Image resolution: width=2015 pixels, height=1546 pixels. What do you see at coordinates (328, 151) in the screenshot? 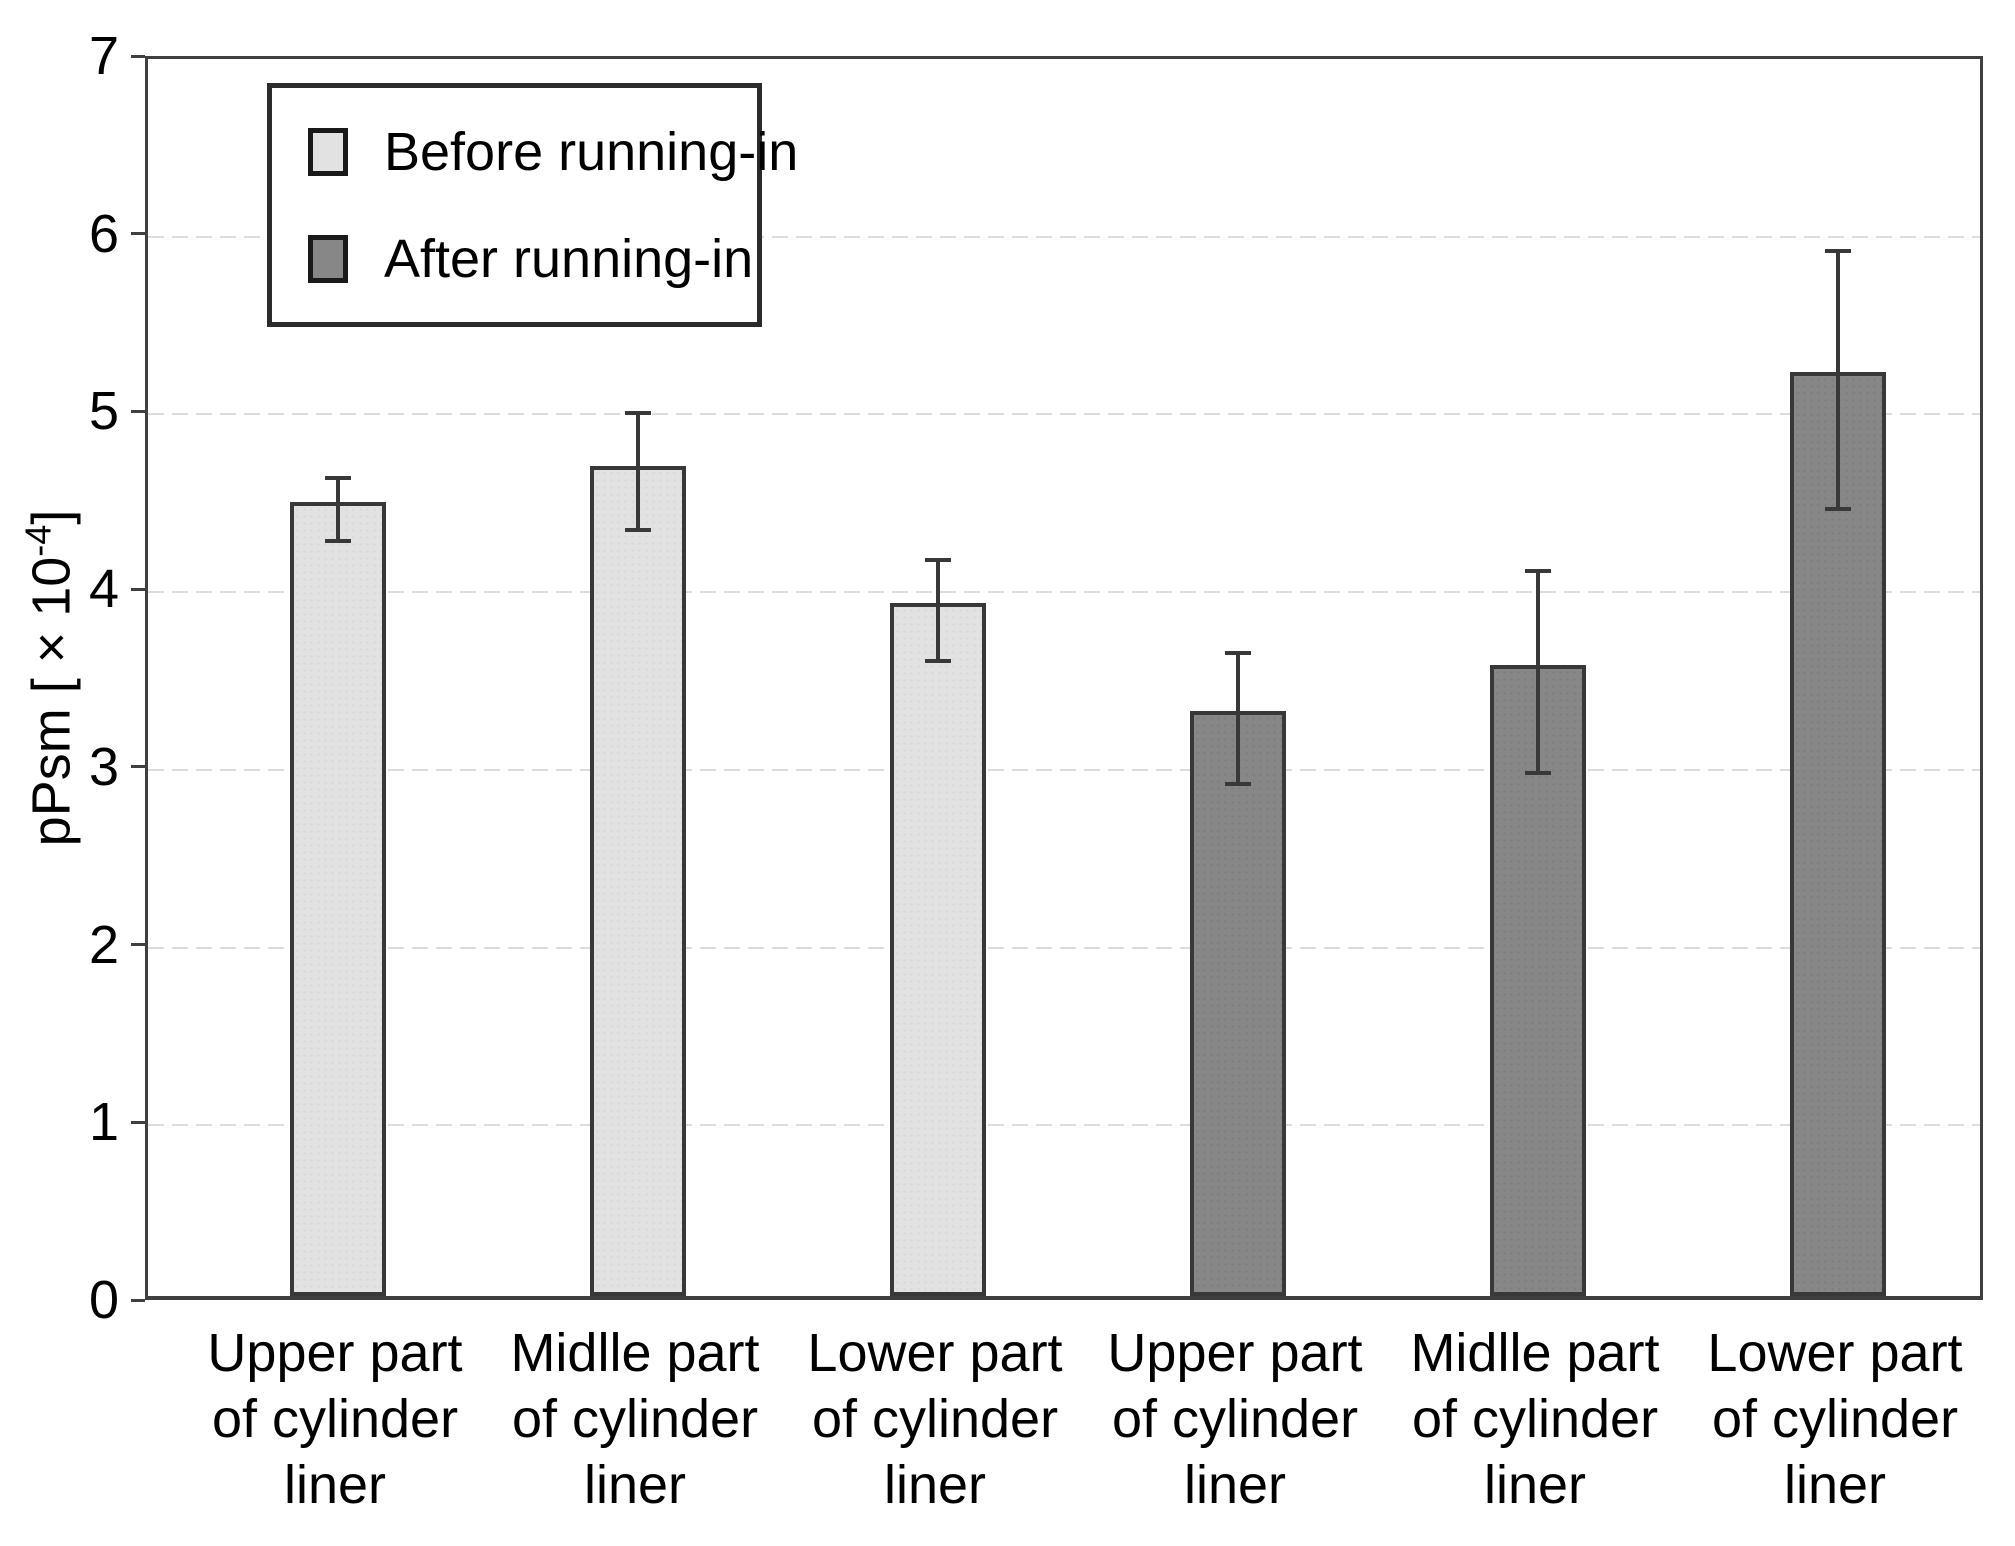
I see `legend-swatch-before` at bounding box center [328, 151].